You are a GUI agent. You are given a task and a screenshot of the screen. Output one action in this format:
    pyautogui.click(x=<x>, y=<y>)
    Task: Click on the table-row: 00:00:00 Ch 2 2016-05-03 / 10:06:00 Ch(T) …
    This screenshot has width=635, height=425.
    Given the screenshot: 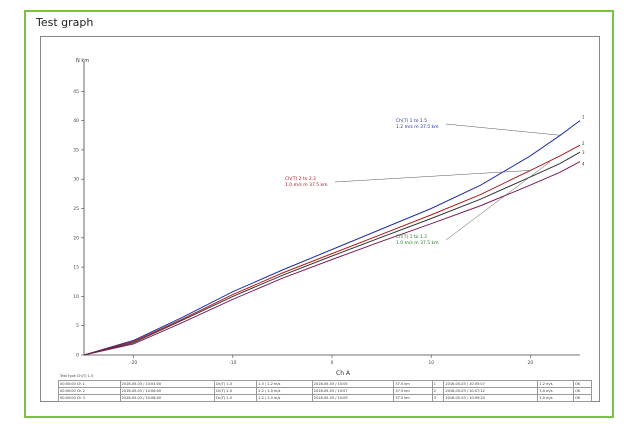 What is the action you would take?
    pyautogui.click(x=325, y=391)
    